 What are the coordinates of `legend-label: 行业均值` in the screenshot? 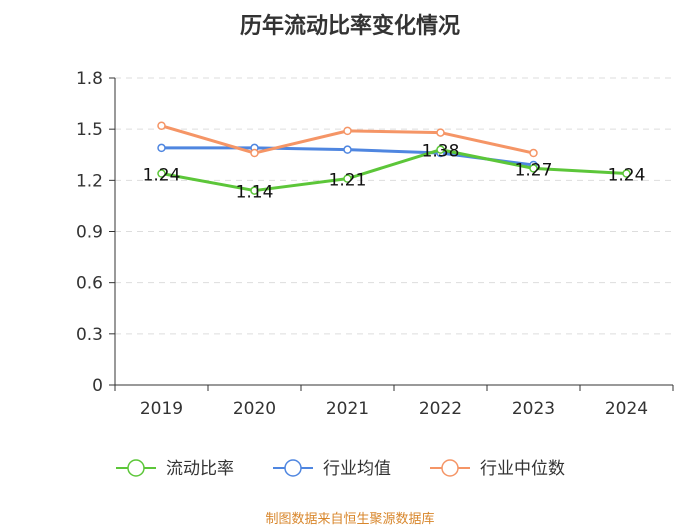 It's located at (357, 469).